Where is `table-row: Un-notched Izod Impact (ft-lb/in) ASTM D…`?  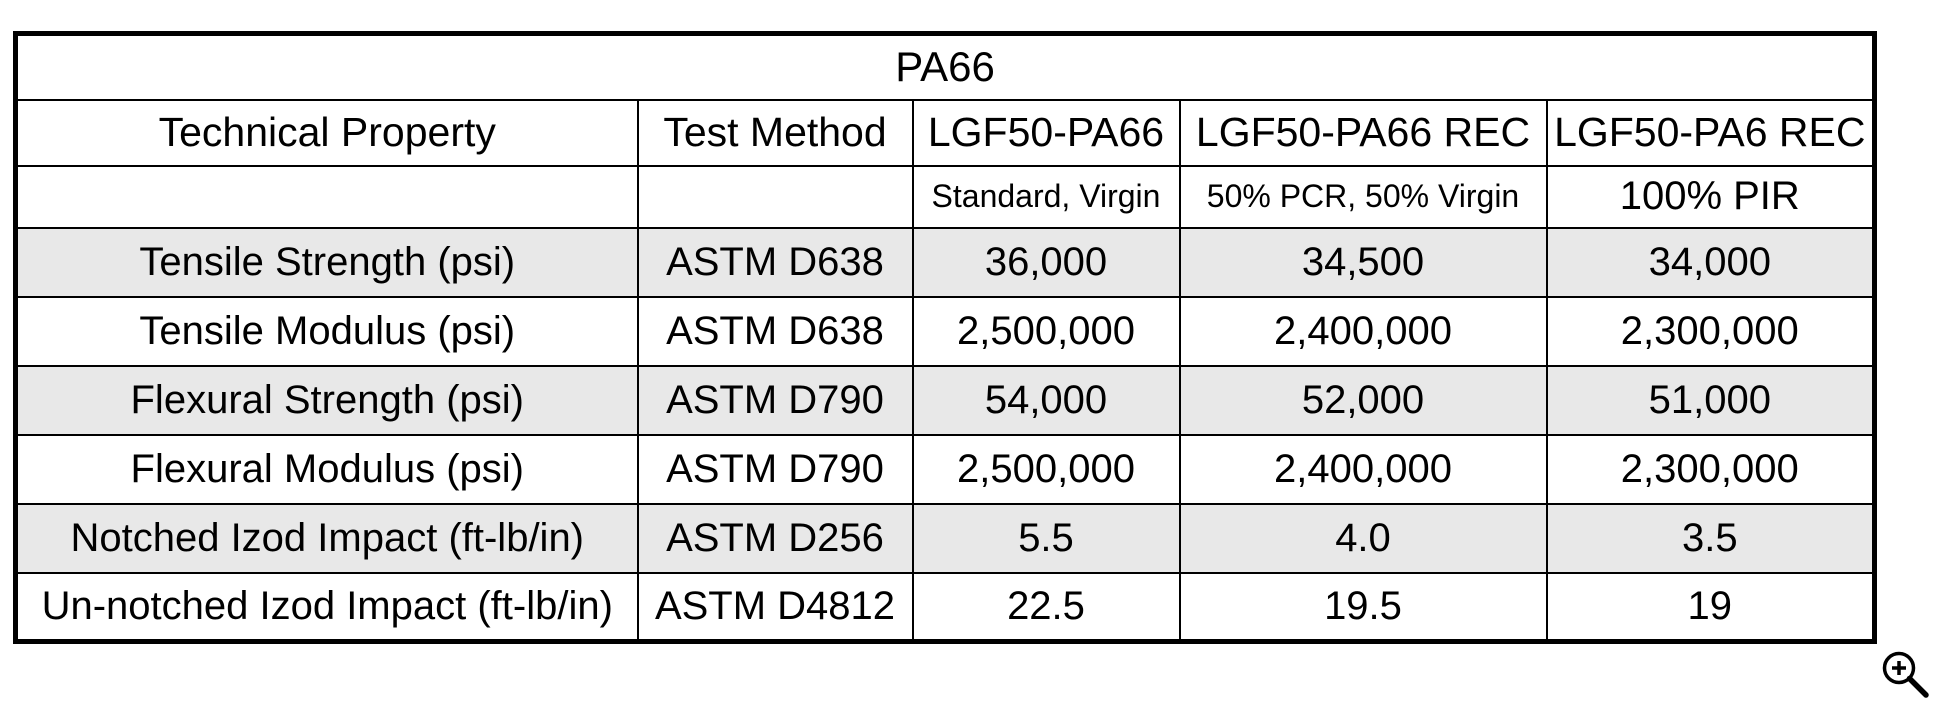 table-row: Un-notched Izod Impact (ft-lb/in) ASTM D… is located at coordinates (945, 607).